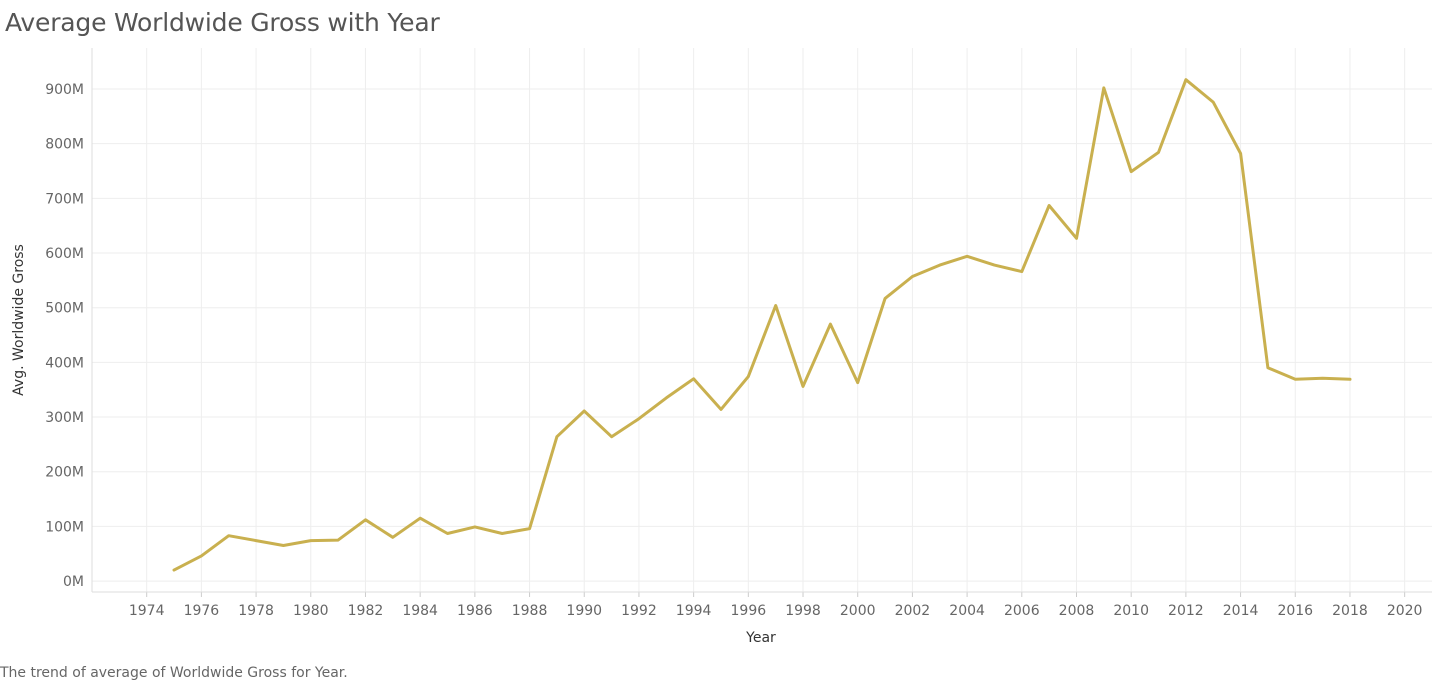  I want to click on y-tick-label: 400M, so click(64, 363).